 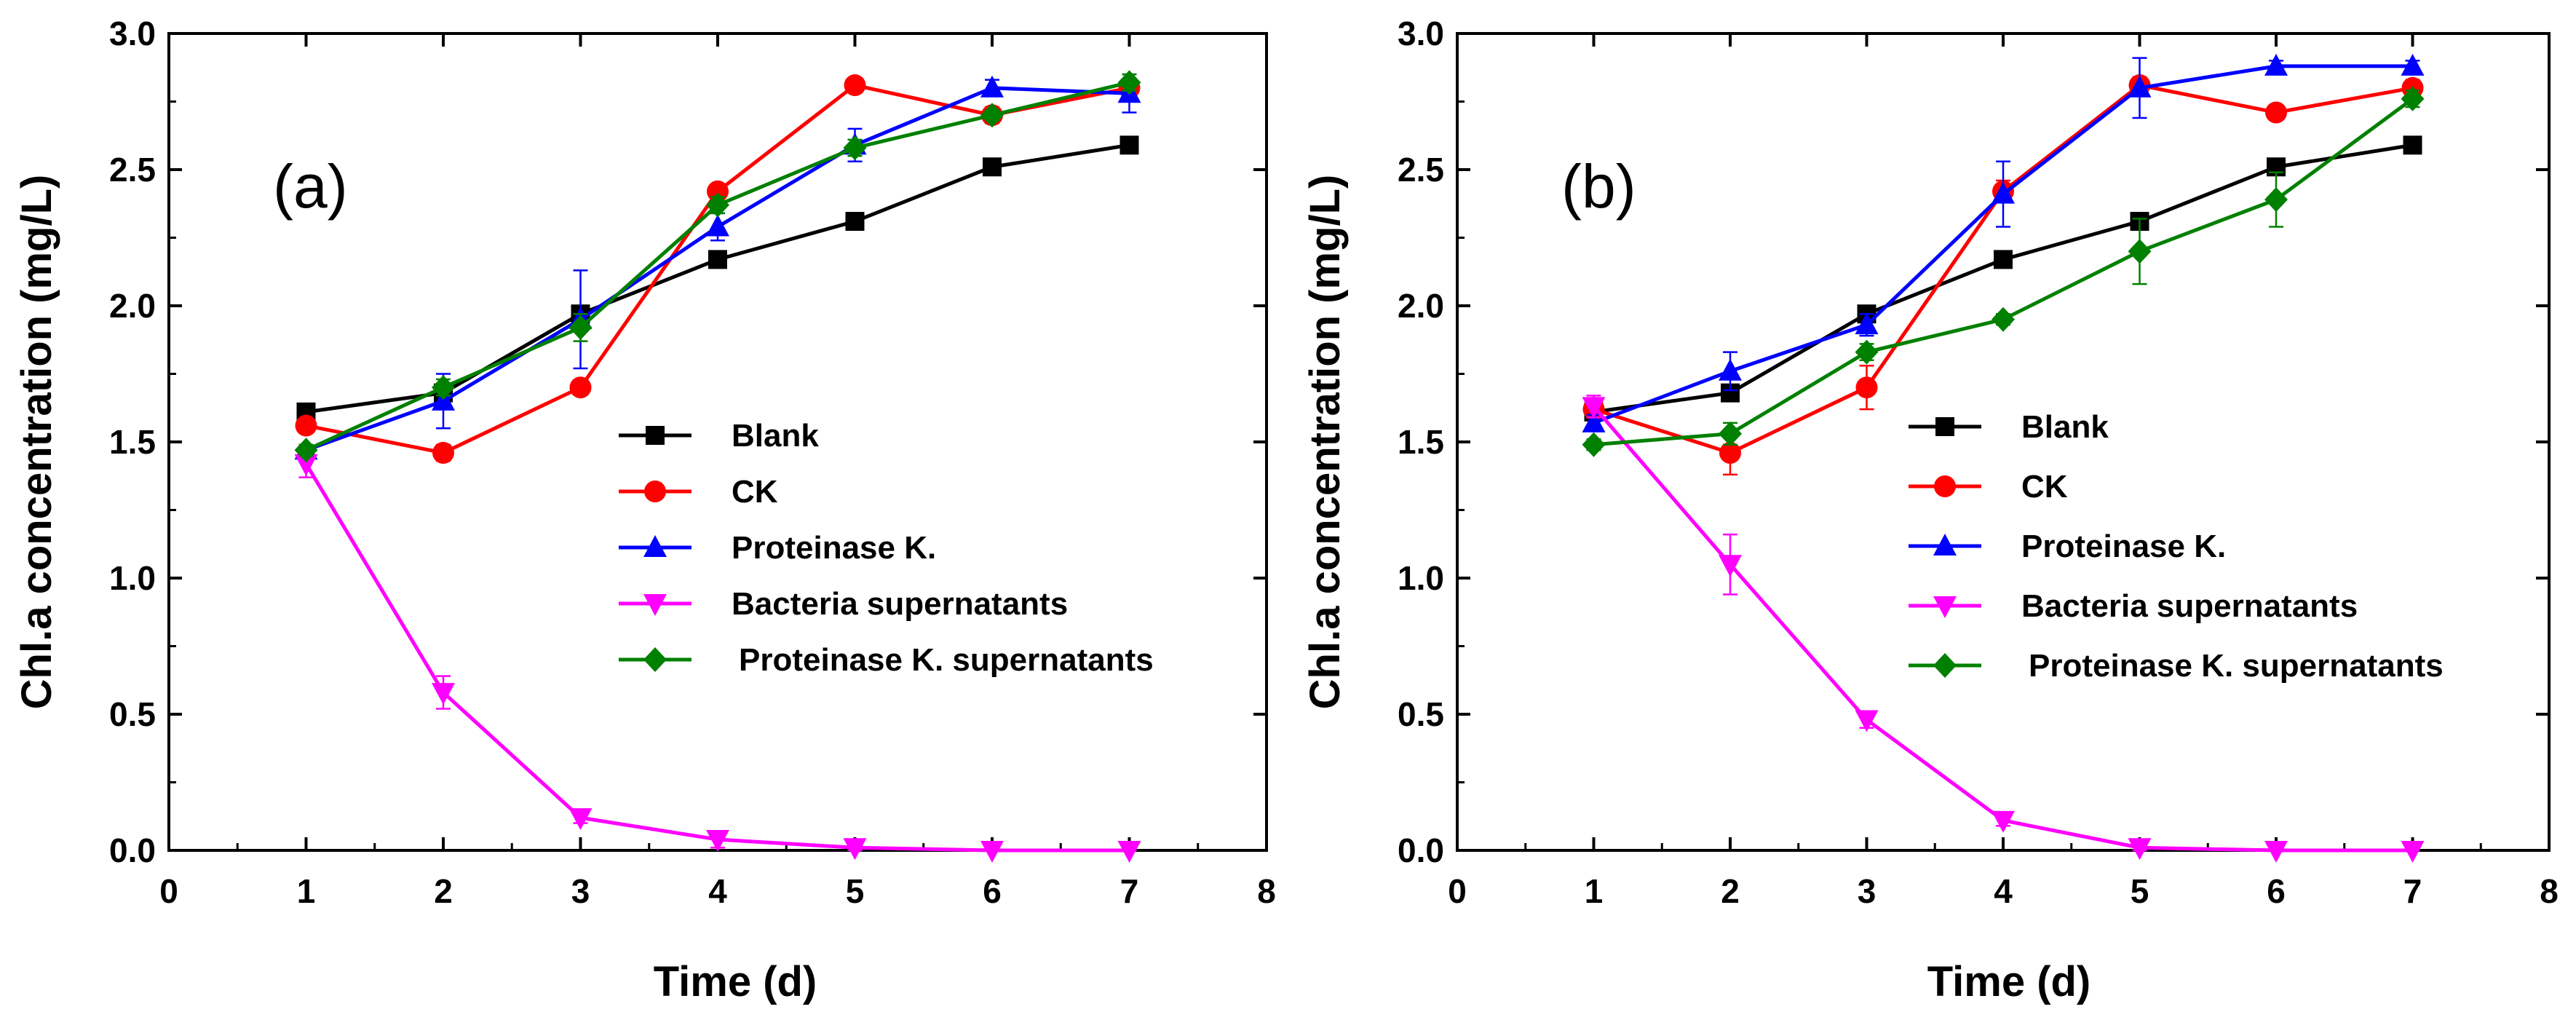 What do you see at coordinates (132, 578) in the screenshot?
I see `y-tick-label: 1.0` at bounding box center [132, 578].